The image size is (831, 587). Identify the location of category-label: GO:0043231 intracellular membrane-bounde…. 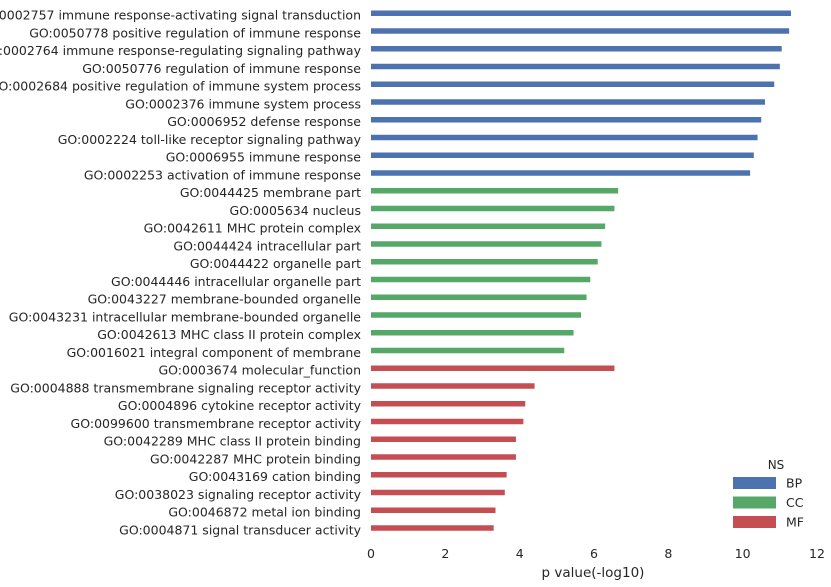
(185, 316).